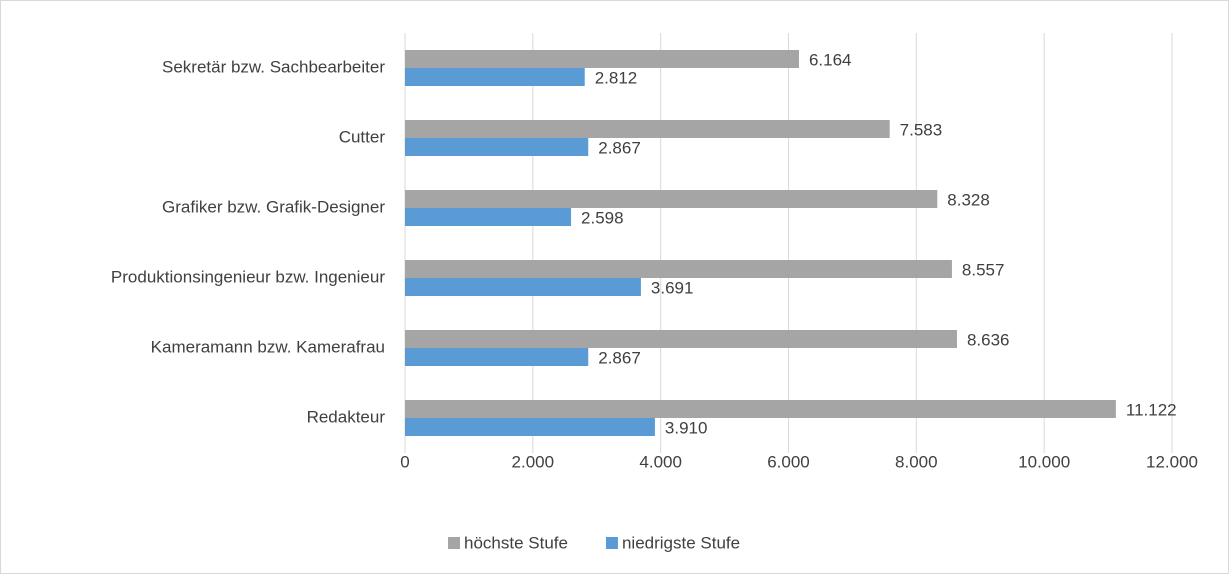 The width and height of the screenshot is (1229, 574). Describe the element at coordinates (346, 416) in the screenshot. I see `y-tick-label: Redakteur` at that location.